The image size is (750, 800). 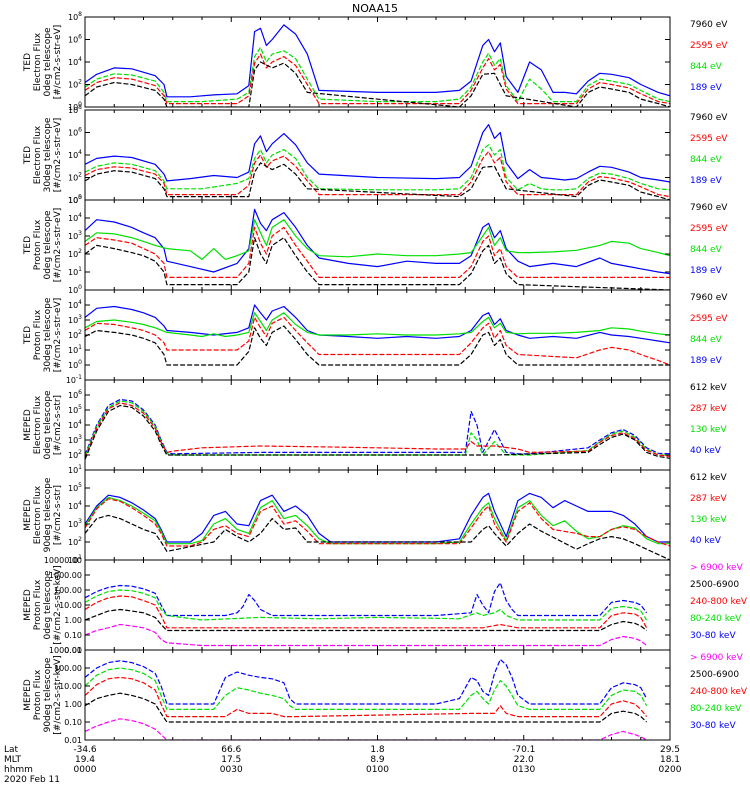 I want to click on y-tick-label: 0.01, so click(x=73, y=740).